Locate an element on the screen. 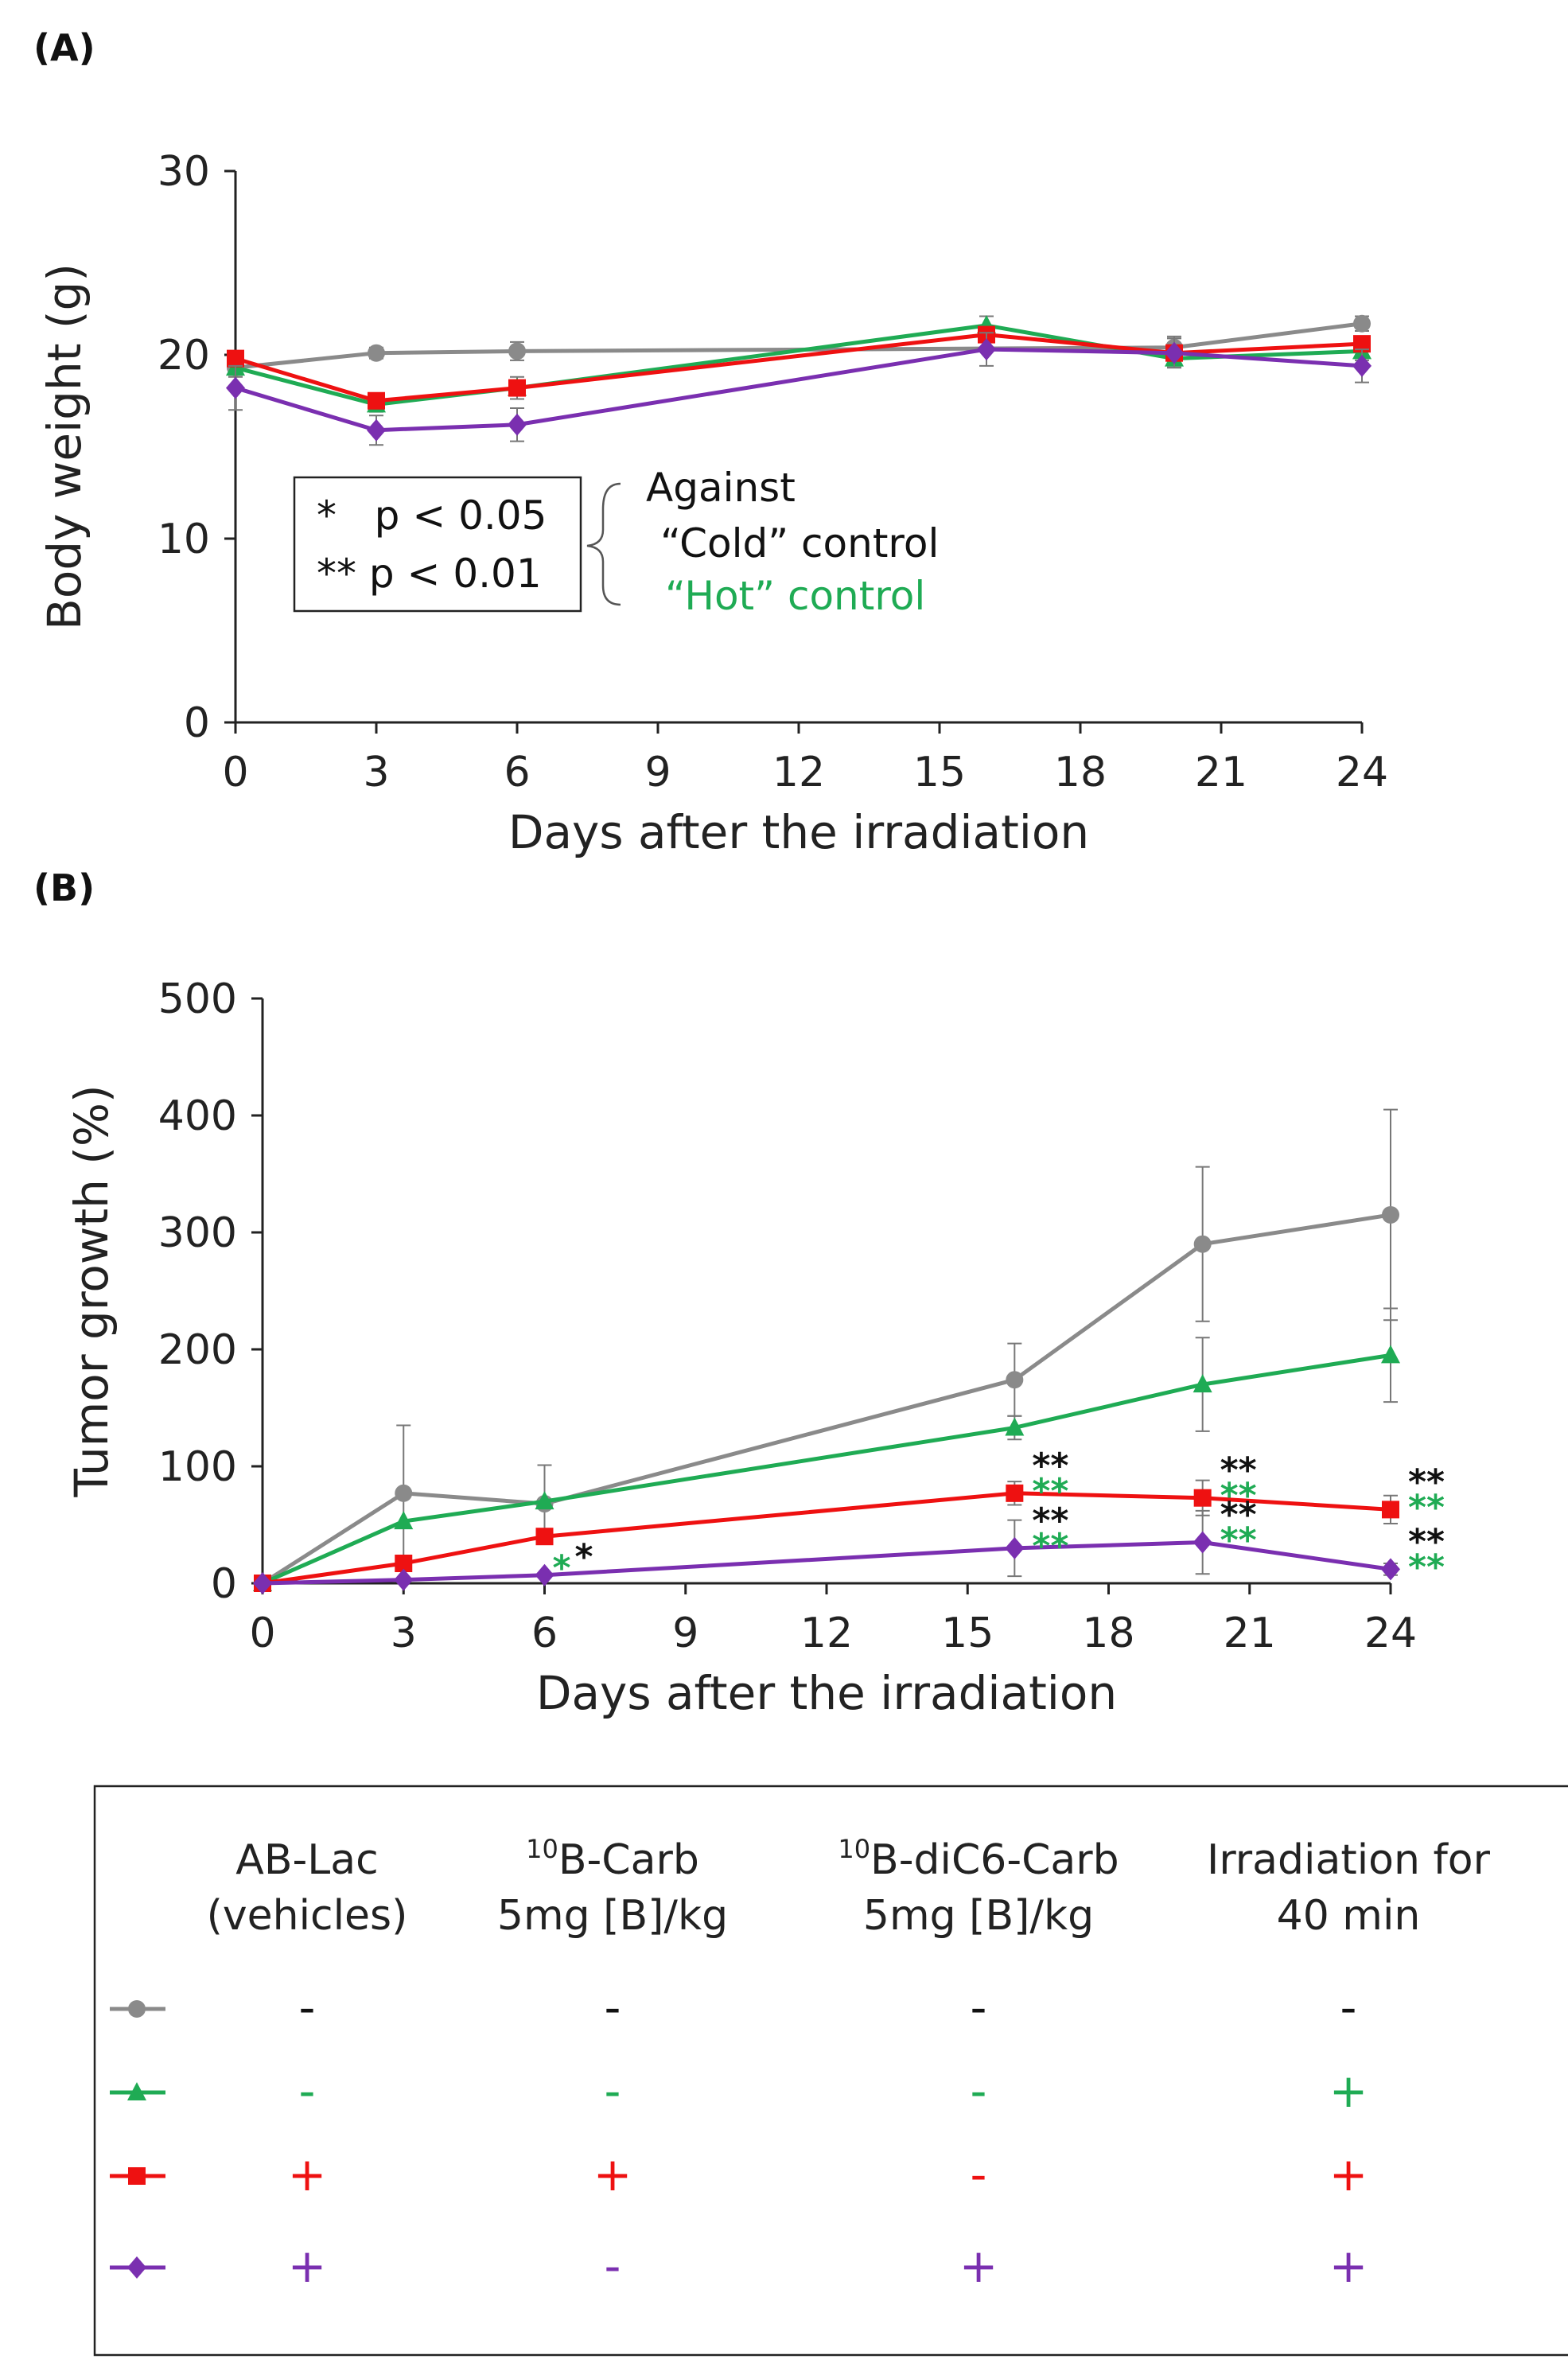 The image size is (1568, 2359). legend-column-header: 10B-Carb is located at coordinates (612, 1859).